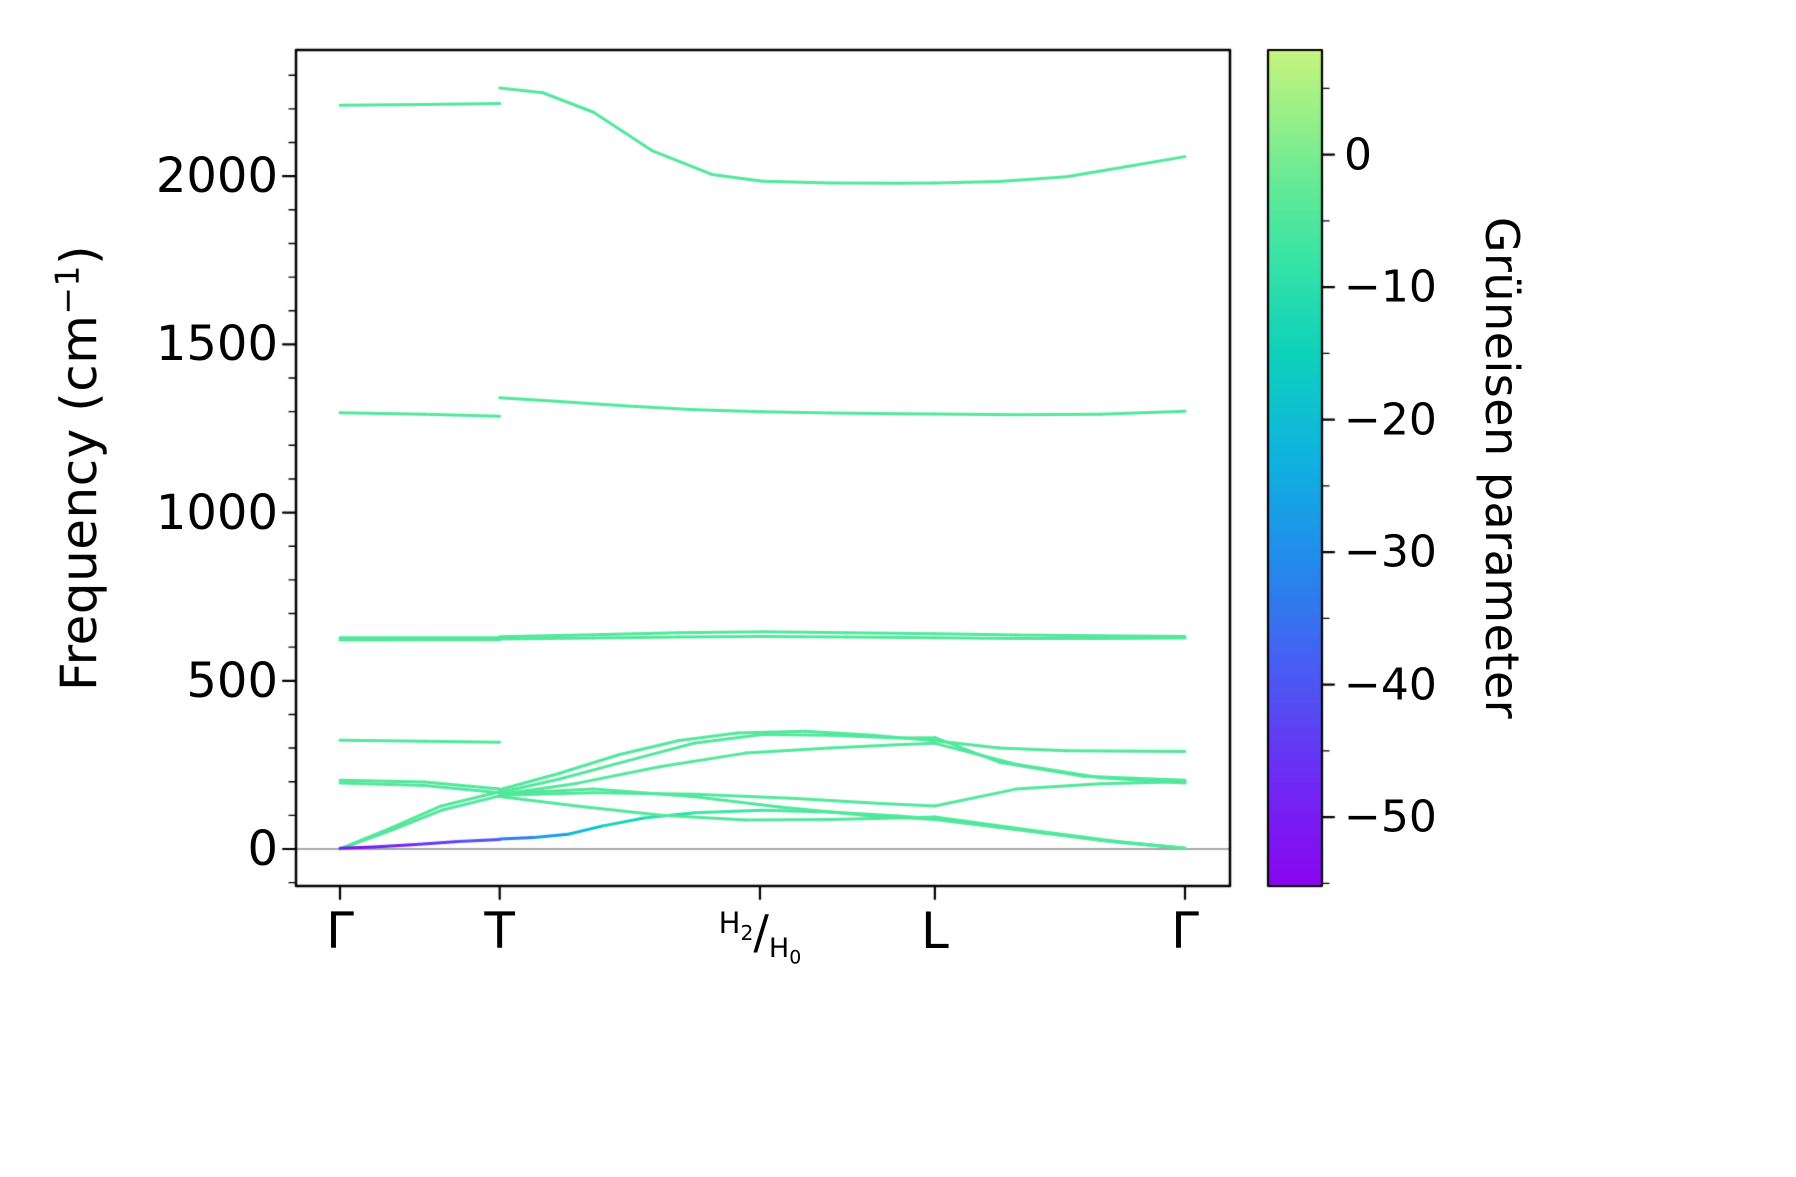  Describe the element at coordinates (67, 289) in the screenshot. I see `y-axis-label-superscript: −1` at that location.